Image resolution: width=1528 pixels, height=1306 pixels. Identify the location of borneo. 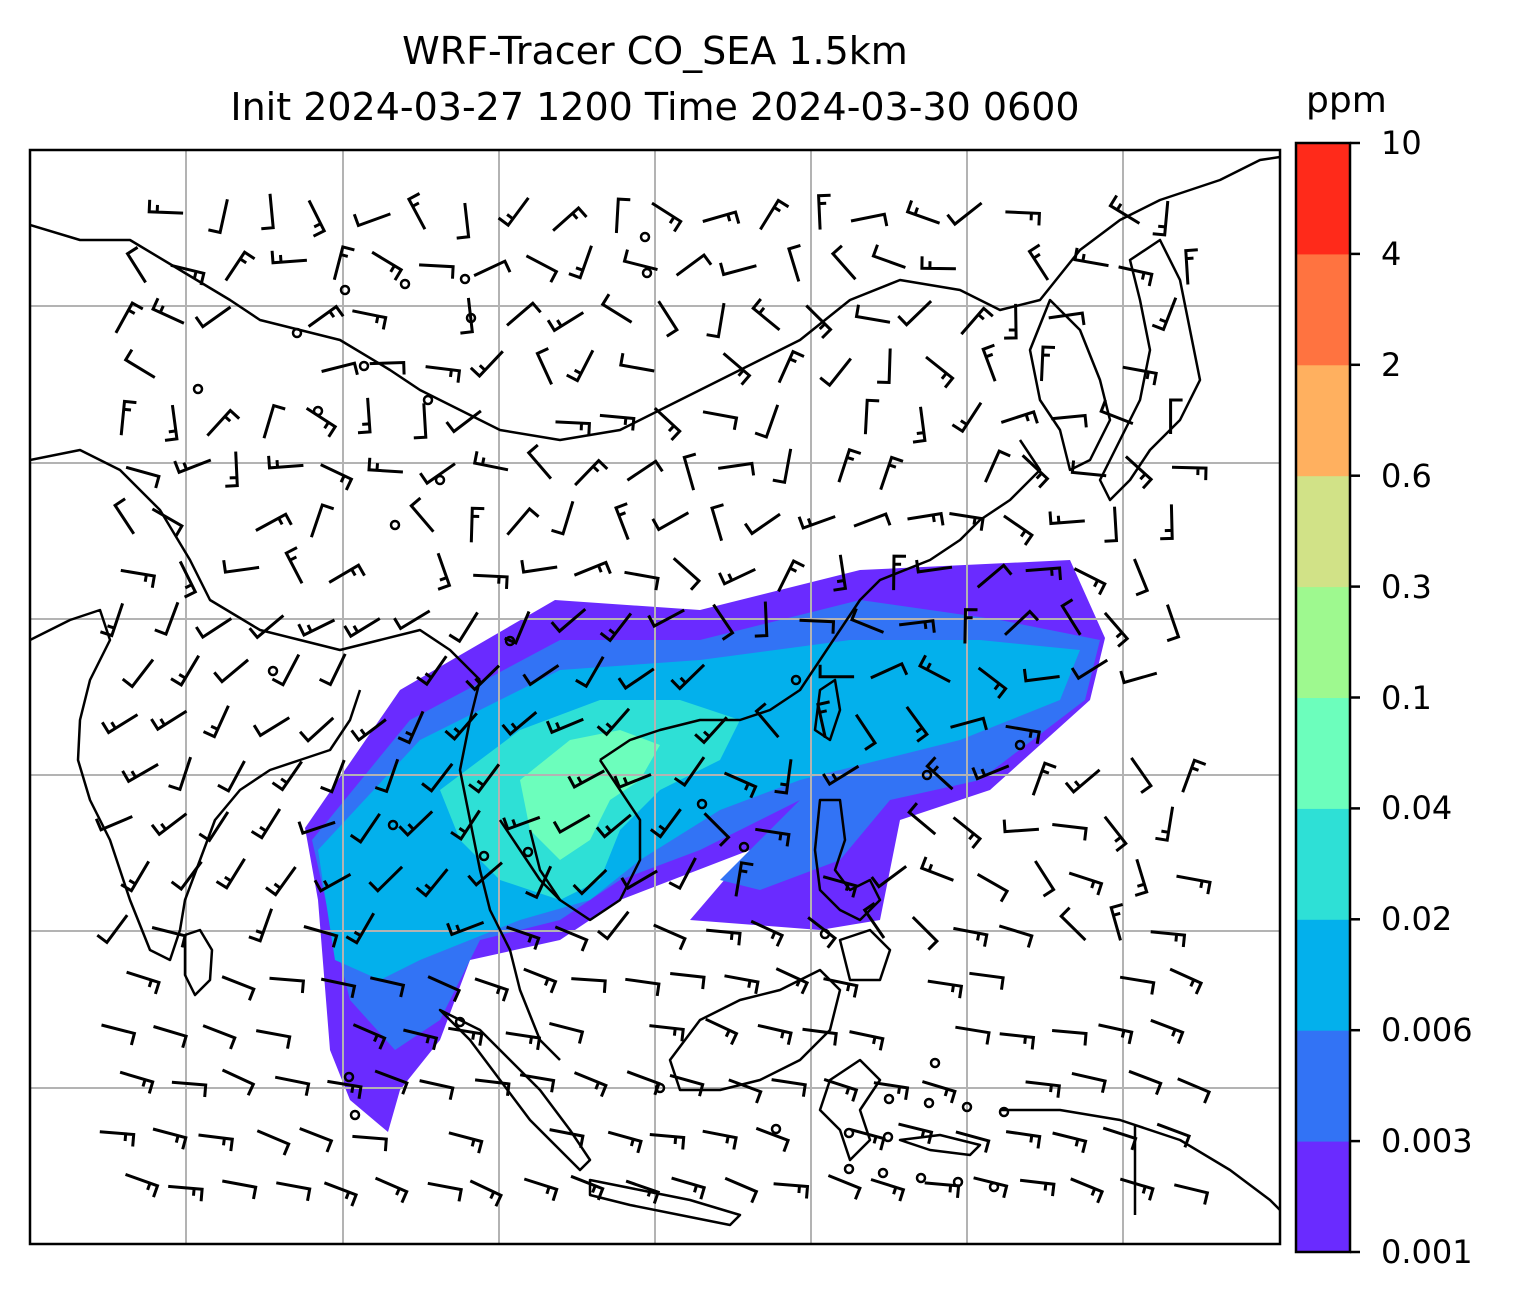
(755, 1030).